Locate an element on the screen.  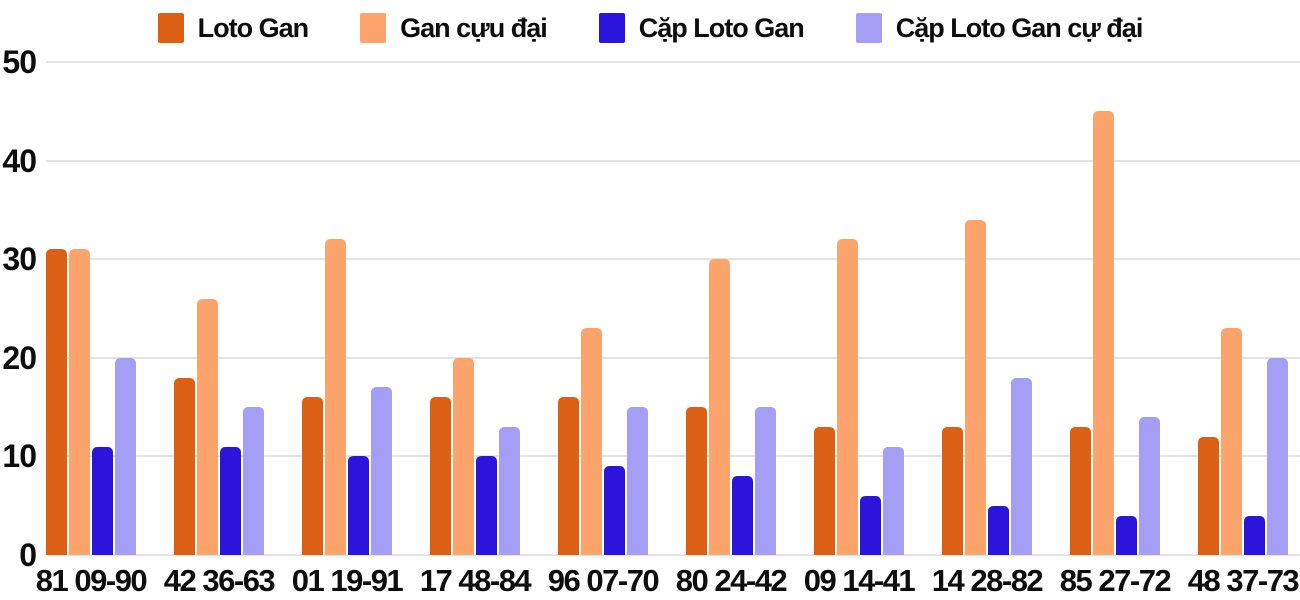
legend-label: Cặp Loto Gan cự đại is located at coordinates (1019, 27).